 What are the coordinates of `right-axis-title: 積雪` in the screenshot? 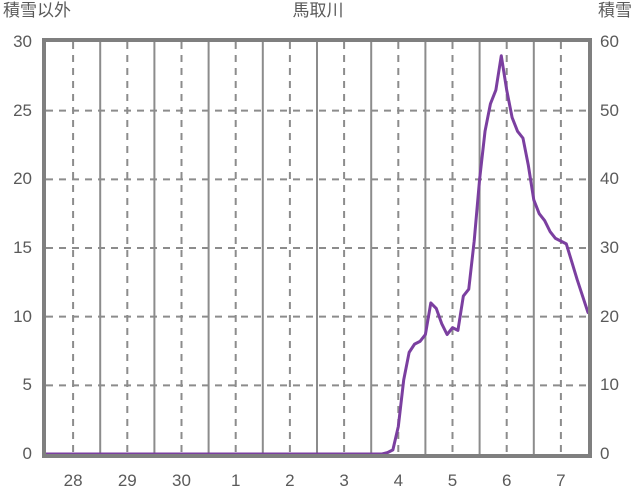 It's located at (615, 10).